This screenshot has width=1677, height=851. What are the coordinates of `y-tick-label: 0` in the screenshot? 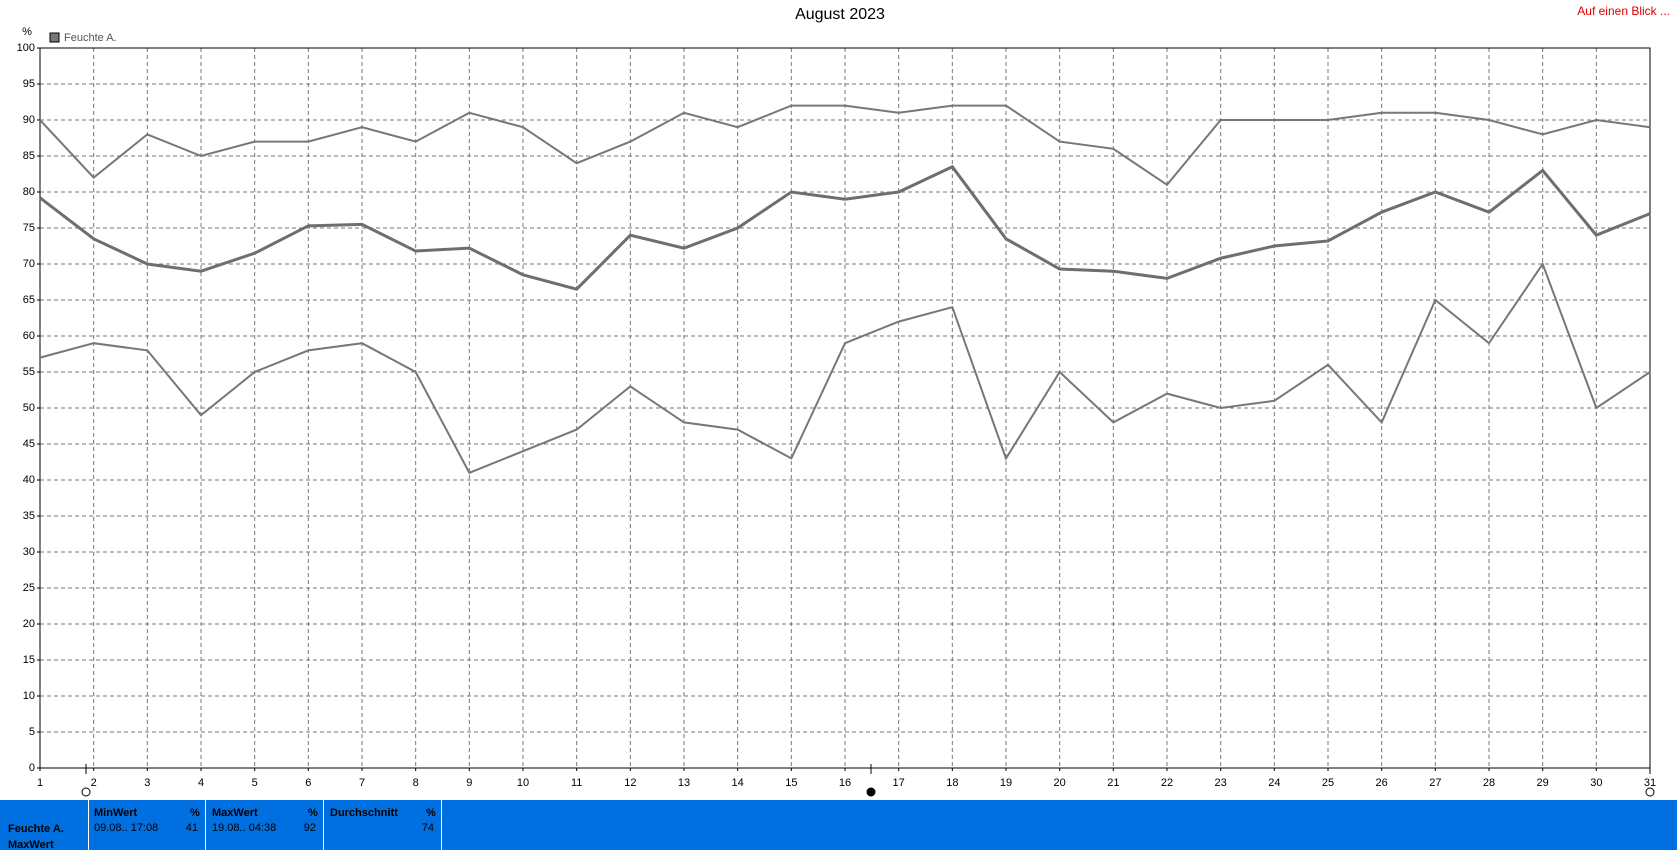 It's located at (32, 768).